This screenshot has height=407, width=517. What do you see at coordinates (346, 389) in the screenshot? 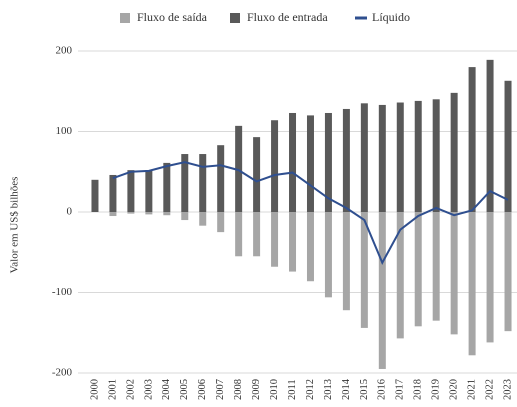
I see `x-tick-label: 2014` at bounding box center [346, 389].